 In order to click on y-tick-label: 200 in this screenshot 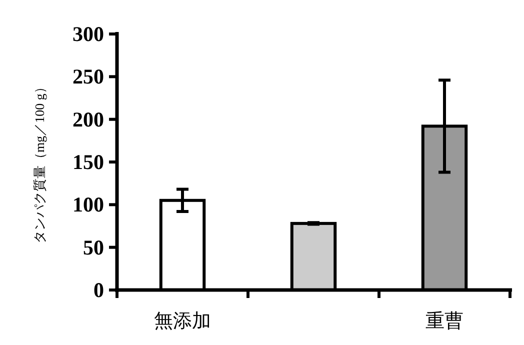, I will do `click(88, 119)`.